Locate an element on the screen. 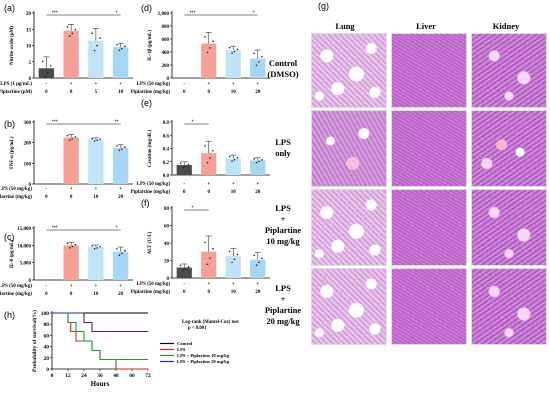 The image size is (550, 412). y-tick-label-d: 1,000 is located at coordinates (164, 14).